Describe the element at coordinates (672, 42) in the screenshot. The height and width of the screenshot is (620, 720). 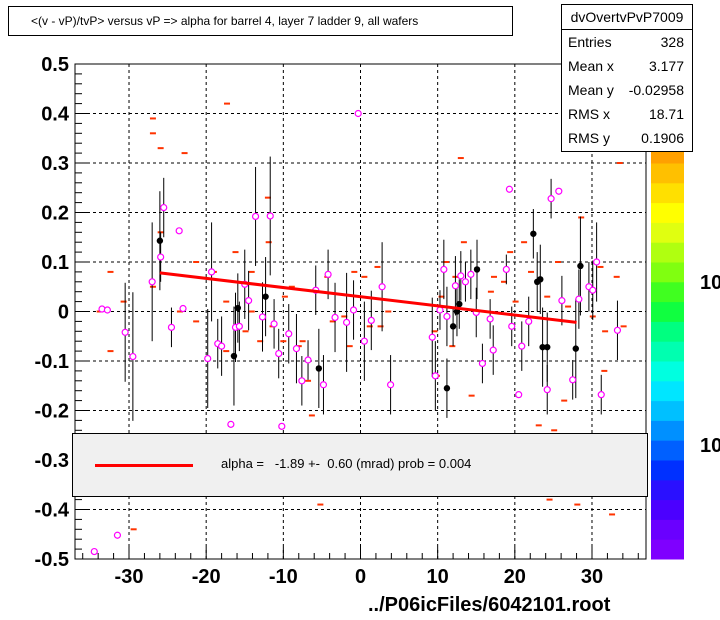
I see `stats-value: 328` at that location.